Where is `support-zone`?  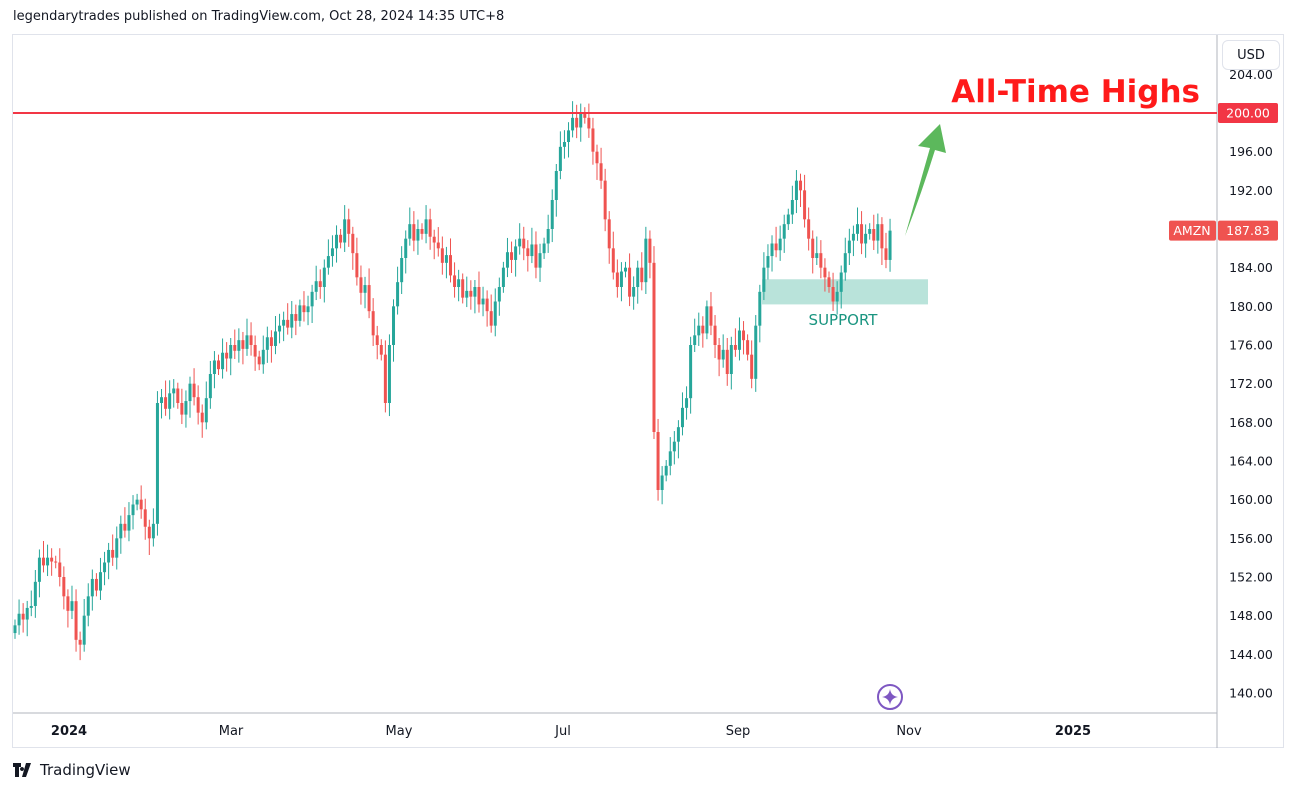 support-zone is located at coordinates (845, 292).